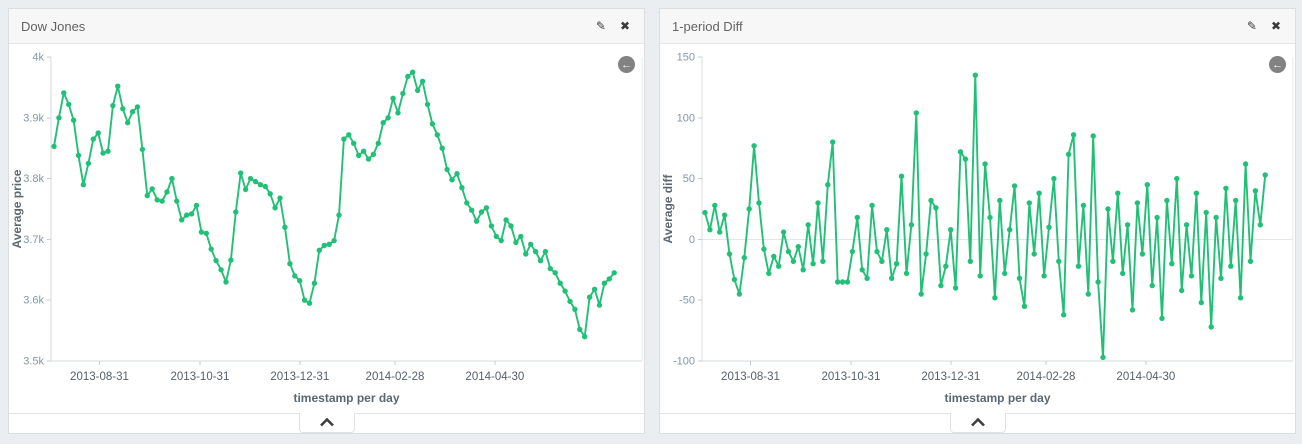  I want to click on panel-header: Dow Jones ✎ ✖, so click(326, 26).